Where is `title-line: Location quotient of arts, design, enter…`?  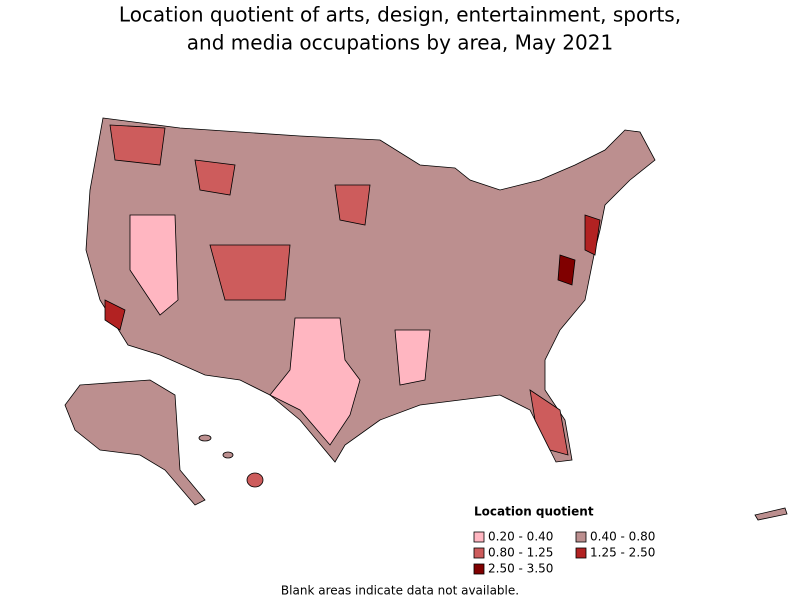
title-line: Location quotient of arts, design, enter… is located at coordinates (400, 15).